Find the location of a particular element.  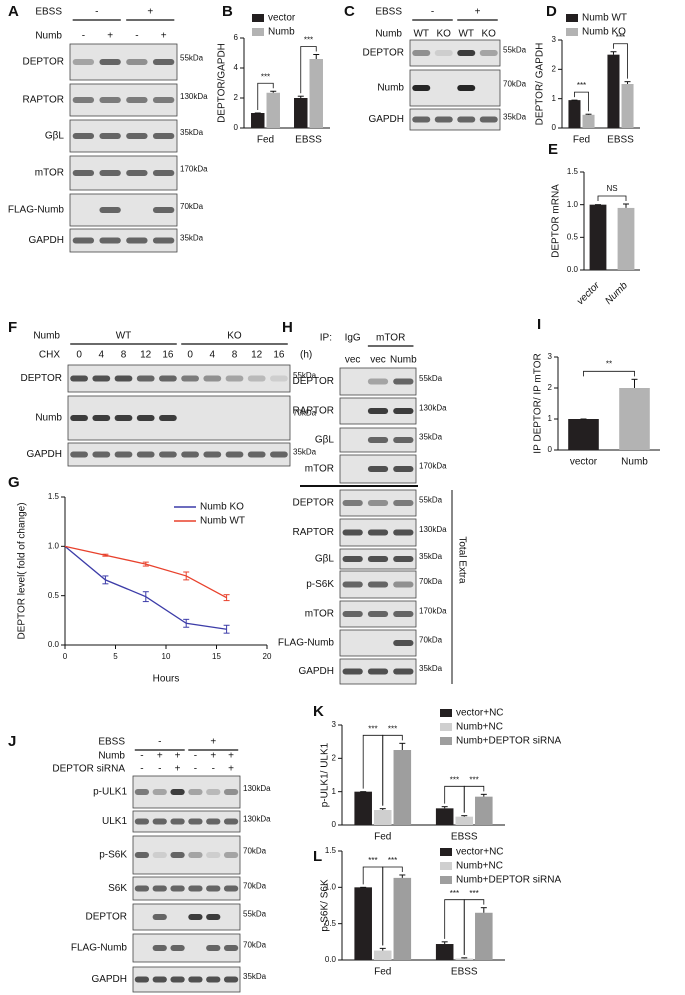

y-tick-label: 0.0 is located at coordinates (54, 644).